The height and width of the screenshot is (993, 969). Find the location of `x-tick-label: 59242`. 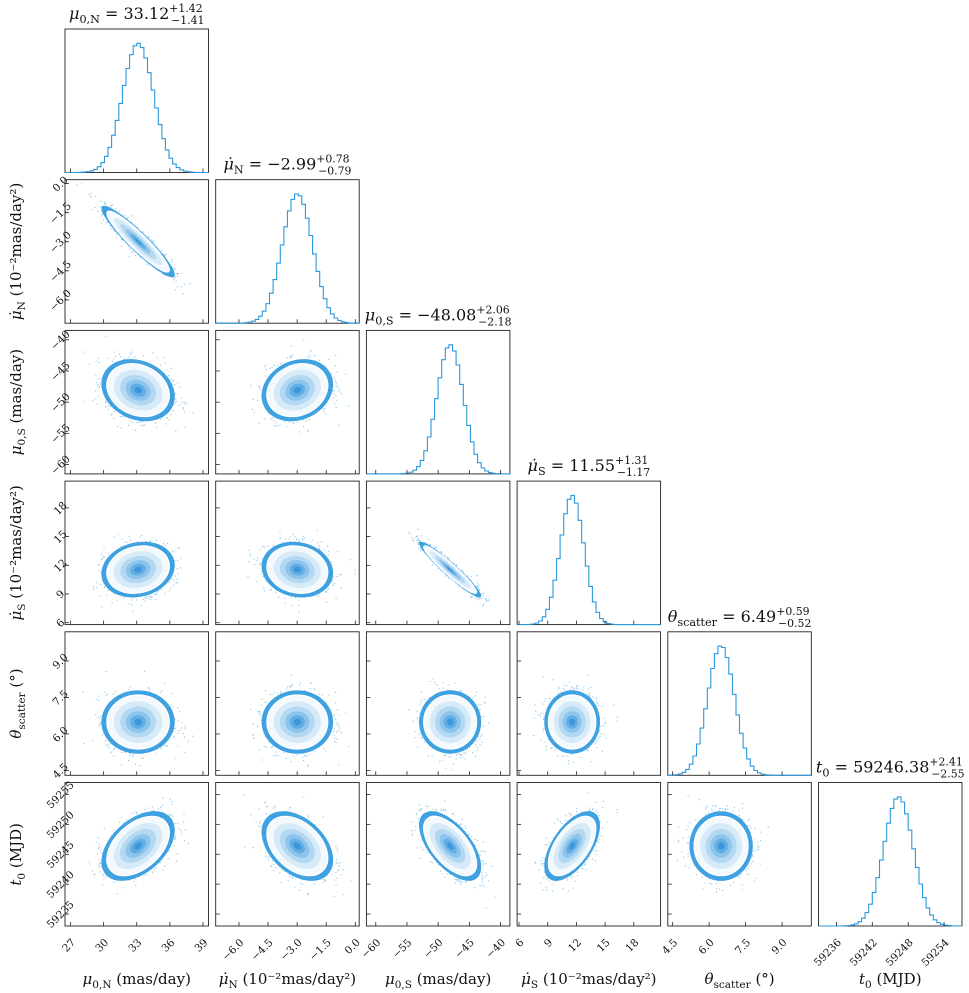

x-tick-label: 59242 is located at coordinates (864, 953).